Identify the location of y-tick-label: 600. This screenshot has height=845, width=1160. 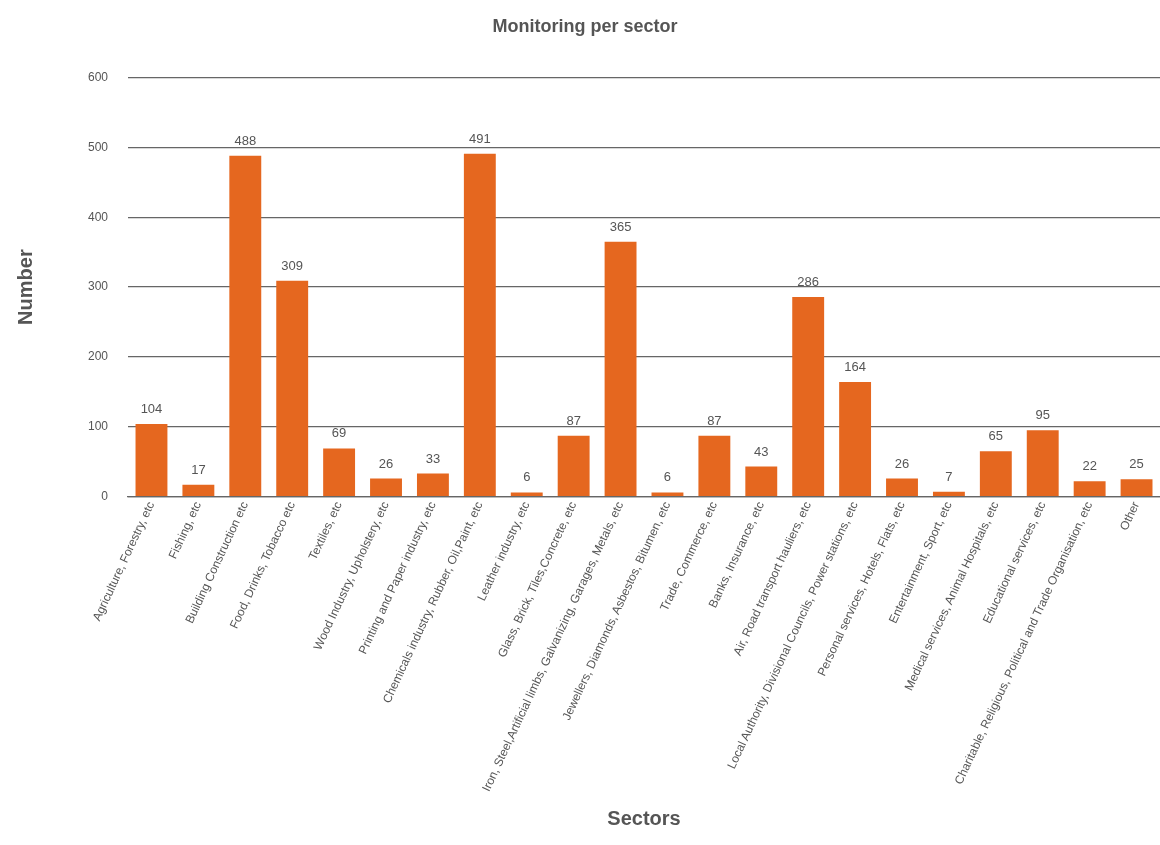
(98, 76).